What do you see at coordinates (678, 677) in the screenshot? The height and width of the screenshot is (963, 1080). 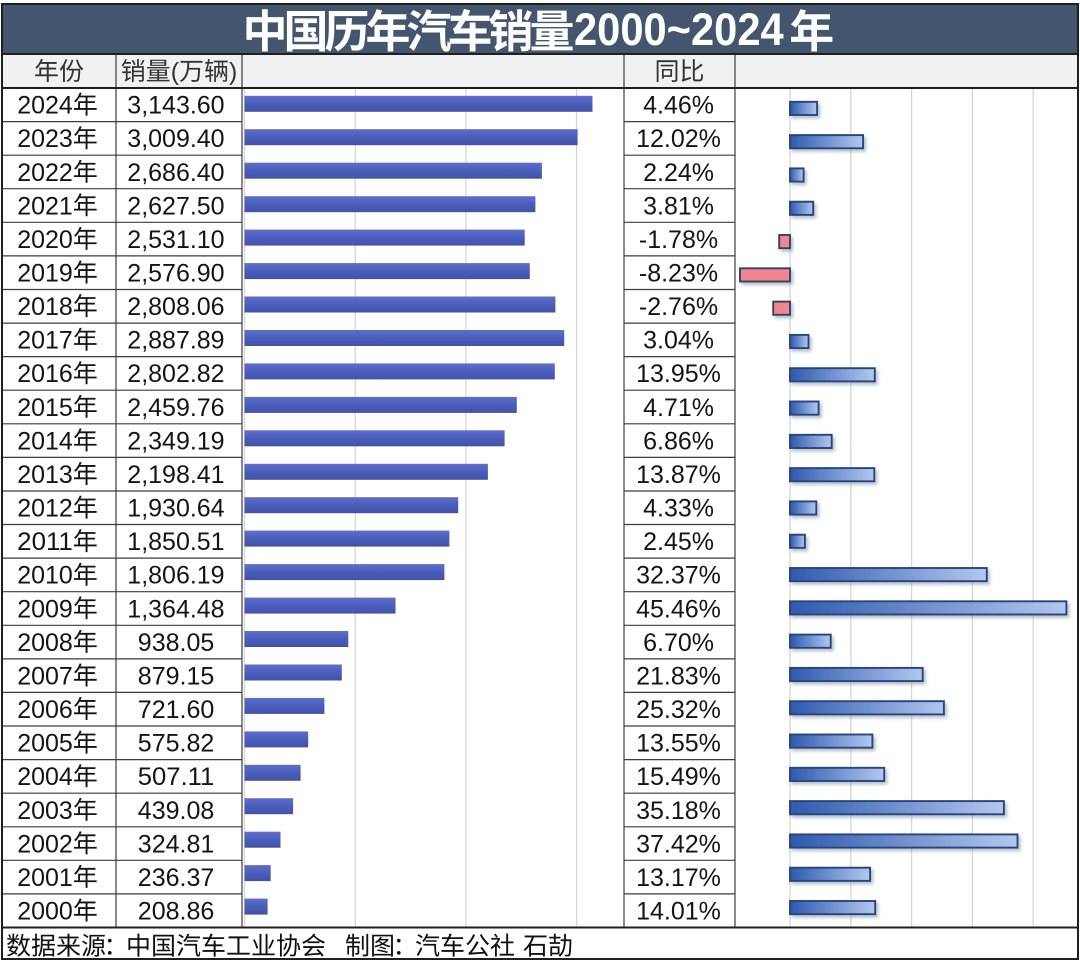 I see `svg-text: 21.83%` at bounding box center [678, 677].